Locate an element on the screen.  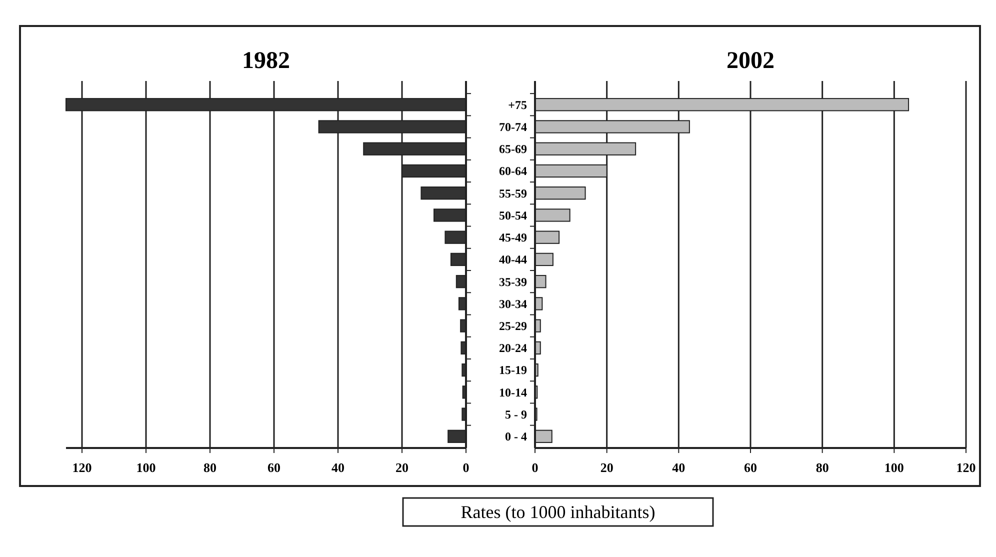
y-tick-label: 65-69 is located at coordinates (513, 149).